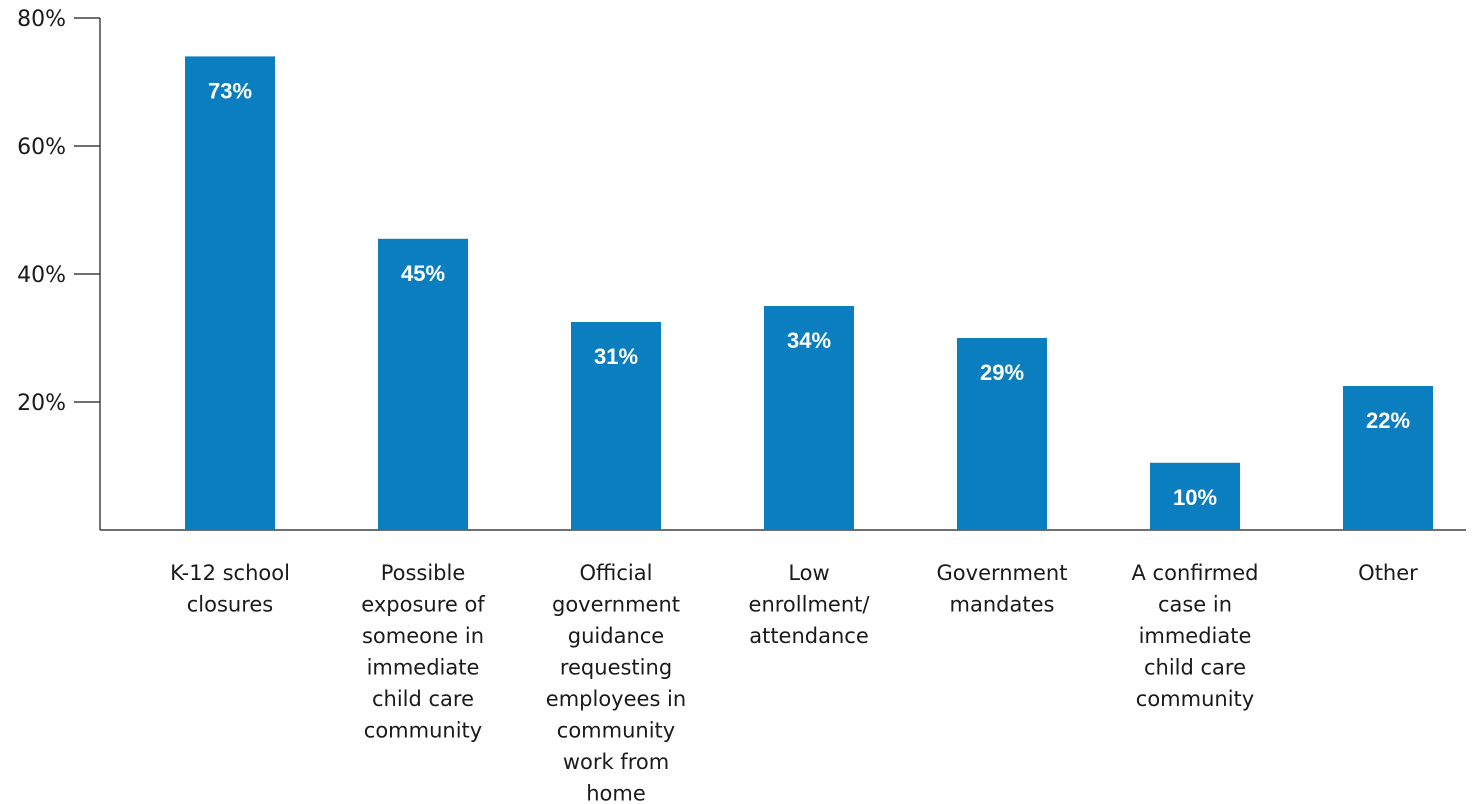 The width and height of the screenshot is (1478, 804). Describe the element at coordinates (809, 340) in the screenshot. I see `bar-data-label: 34%` at that location.